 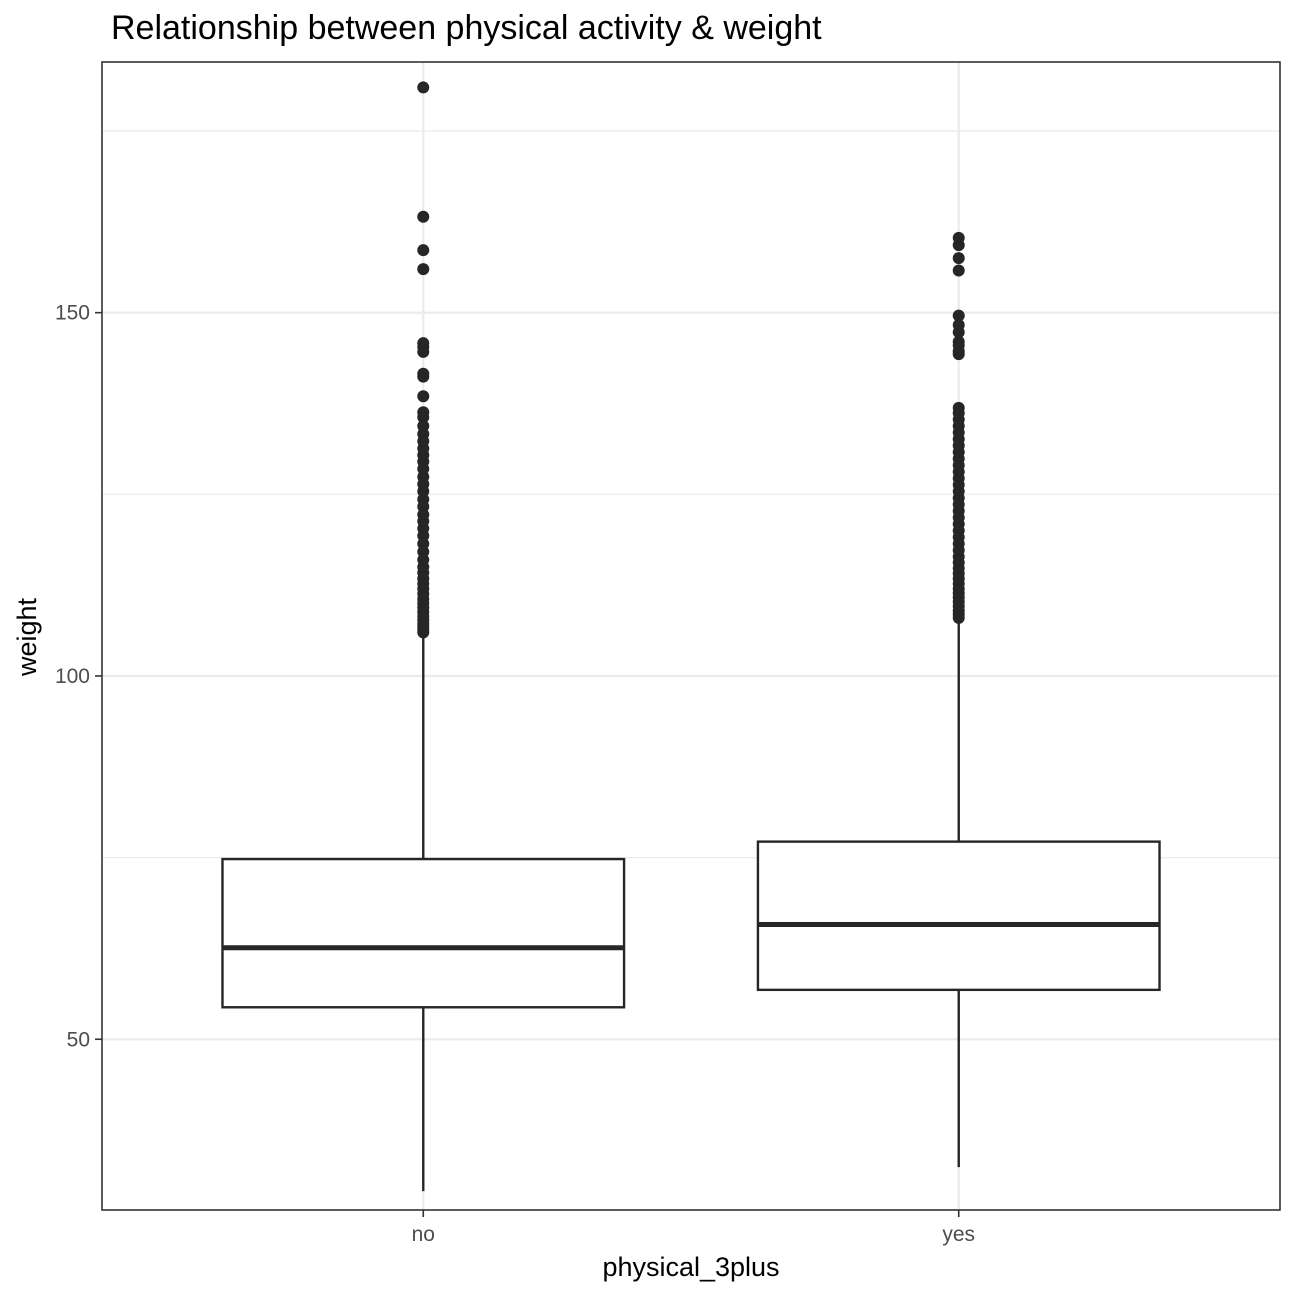 I want to click on x-axis-title: physical_3plus, so click(x=690, y=1267).